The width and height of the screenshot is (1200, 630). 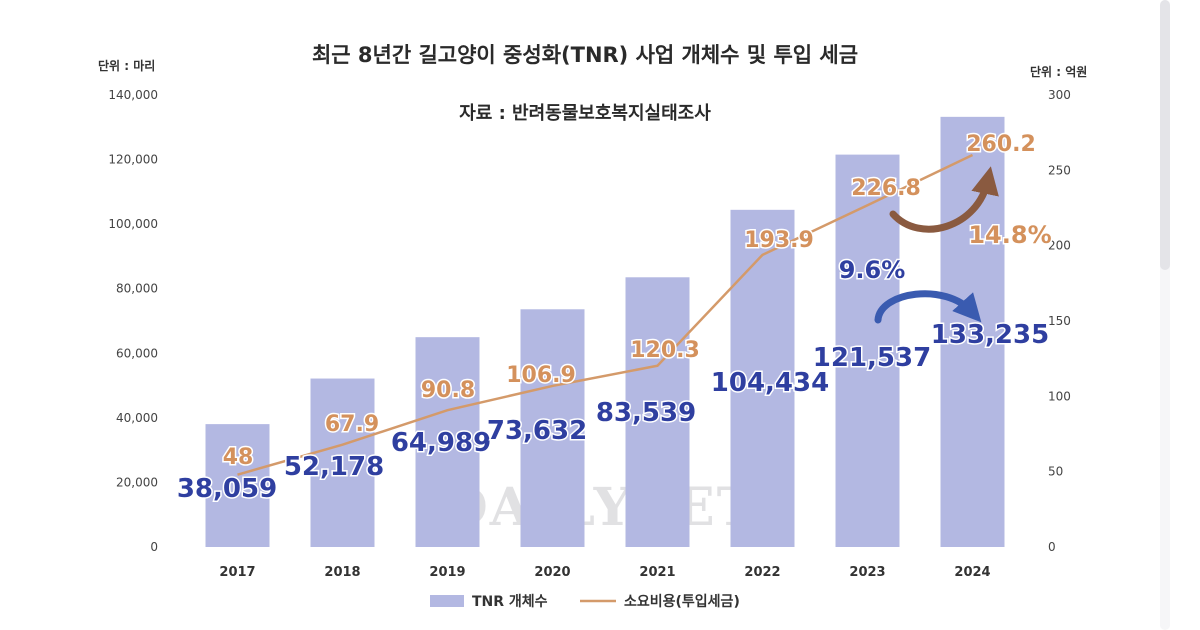 I want to click on scrollbar-thumb, so click(x=1165, y=135).